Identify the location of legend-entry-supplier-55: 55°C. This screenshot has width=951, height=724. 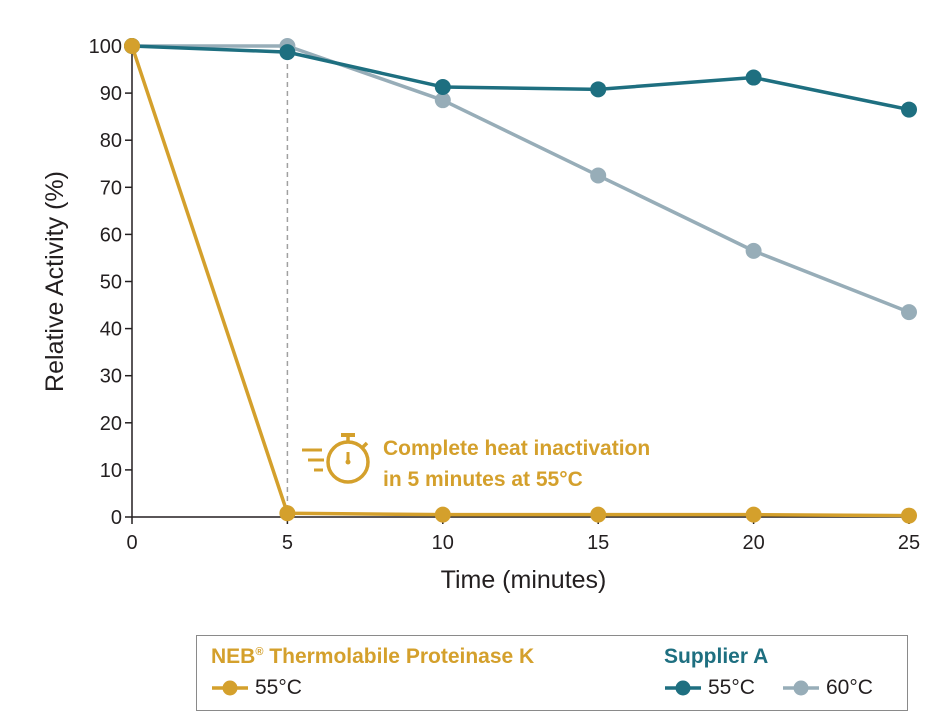
(709, 688).